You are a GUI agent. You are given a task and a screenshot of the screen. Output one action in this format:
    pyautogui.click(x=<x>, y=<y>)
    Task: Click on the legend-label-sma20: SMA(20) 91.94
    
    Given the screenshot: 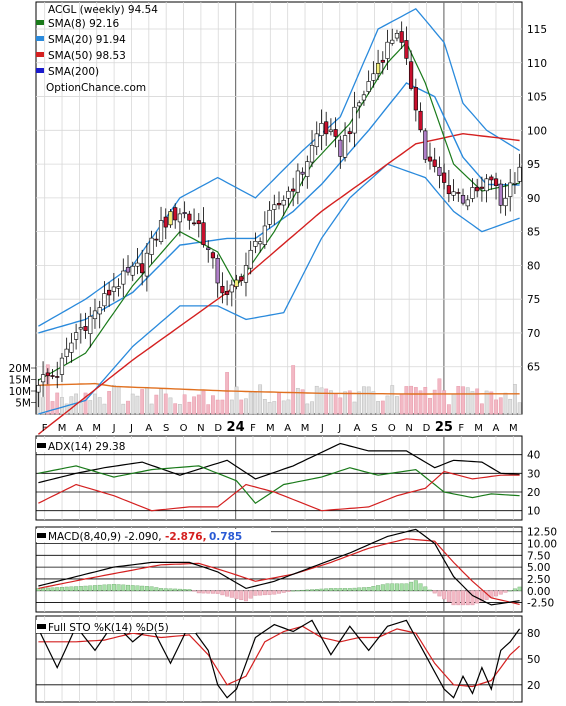 What is the action you would take?
    pyautogui.click(x=87, y=40)
    